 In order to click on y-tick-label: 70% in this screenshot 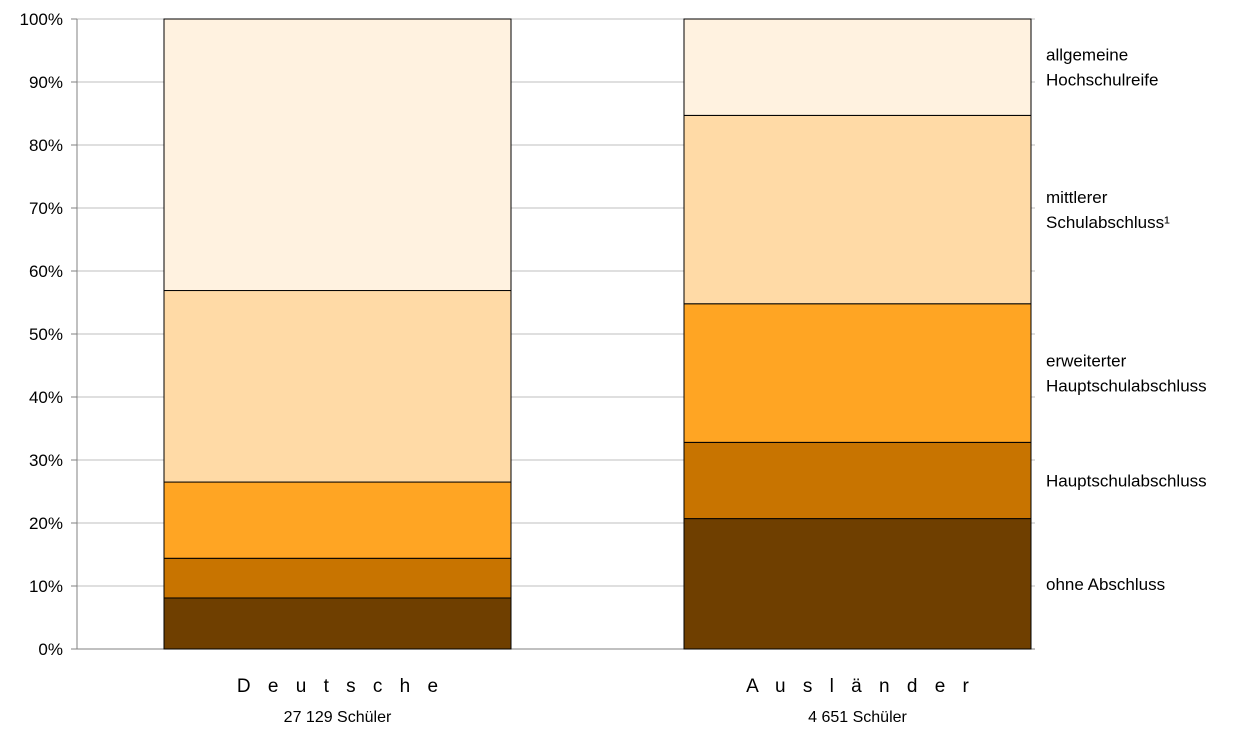, I will do `click(46, 208)`.